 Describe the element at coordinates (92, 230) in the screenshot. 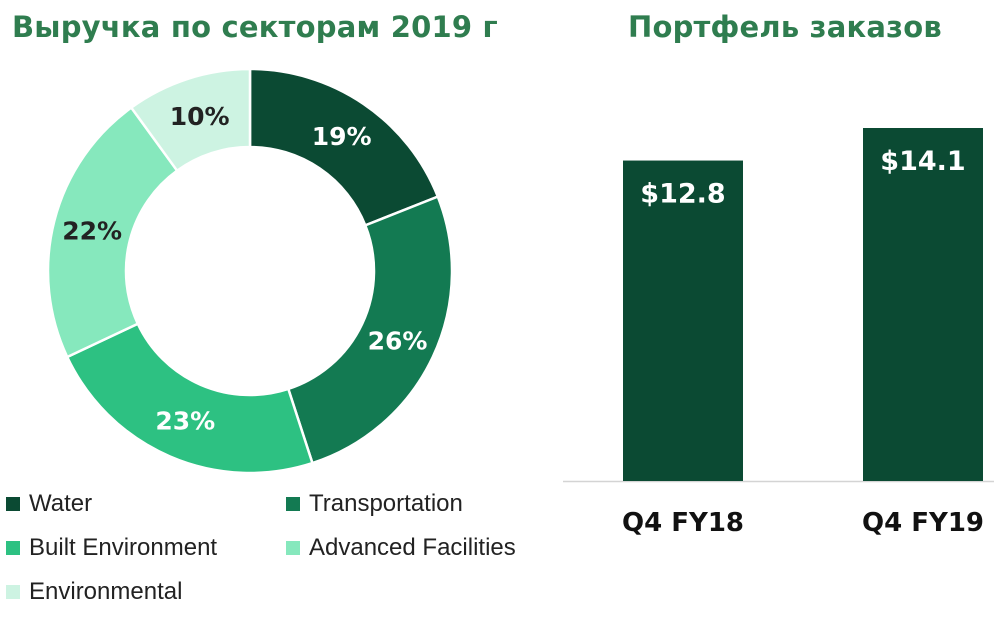

I see `donut-label-advanced-facilities: 22%` at that location.